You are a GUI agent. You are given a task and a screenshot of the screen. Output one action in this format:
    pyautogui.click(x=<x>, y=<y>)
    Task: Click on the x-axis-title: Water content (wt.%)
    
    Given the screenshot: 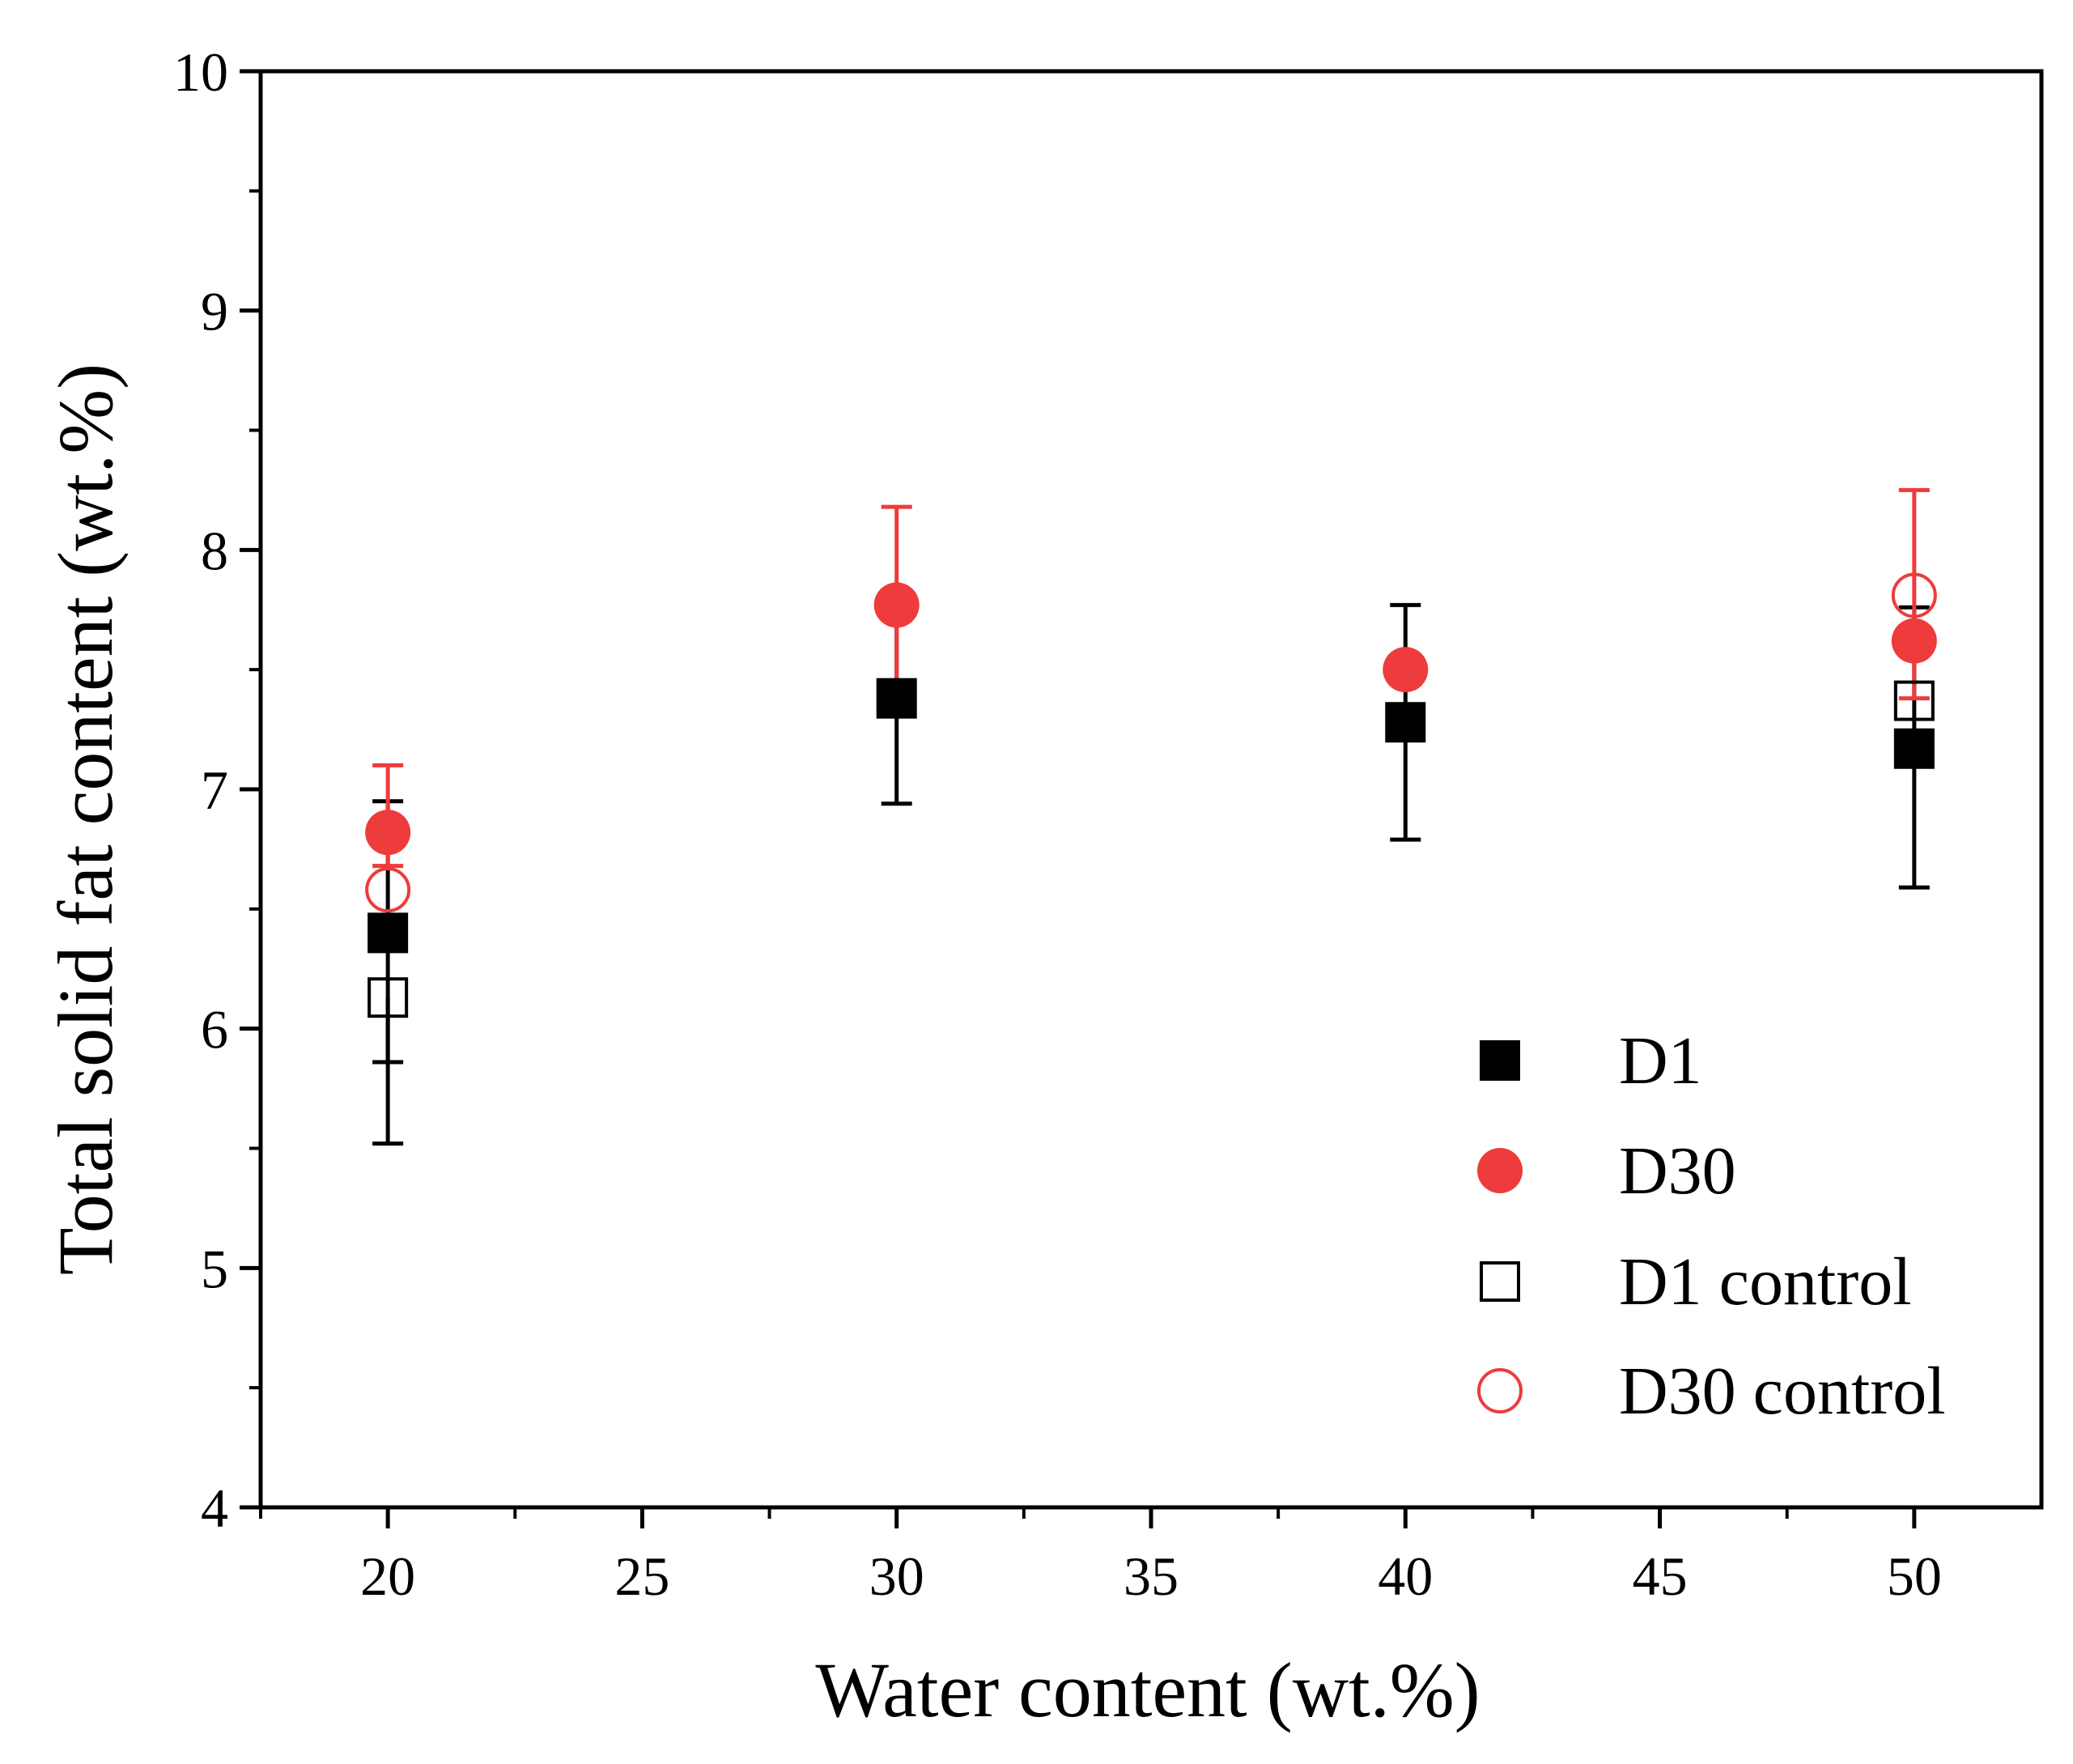 What is the action you would take?
    pyautogui.click(x=1147, y=1690)
    